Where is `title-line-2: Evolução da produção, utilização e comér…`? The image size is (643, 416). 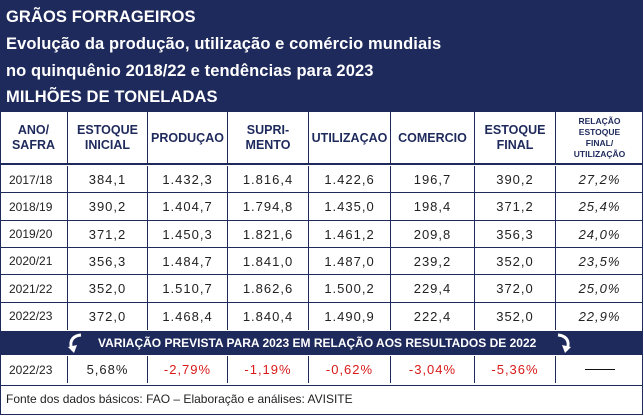
title-line-2: Evolução da produção, utilização e comér… is located at coordinates (224, 44).